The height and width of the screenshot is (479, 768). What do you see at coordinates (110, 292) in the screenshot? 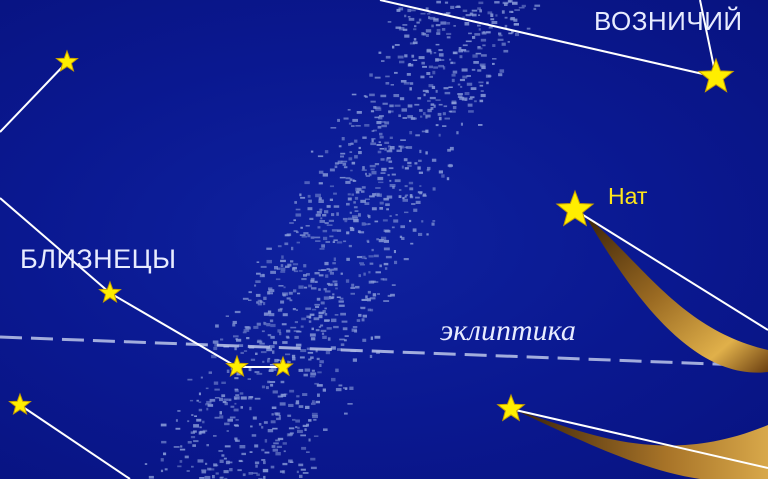
I see `star-gemini-2-icon` at bounding box center [110, 292].